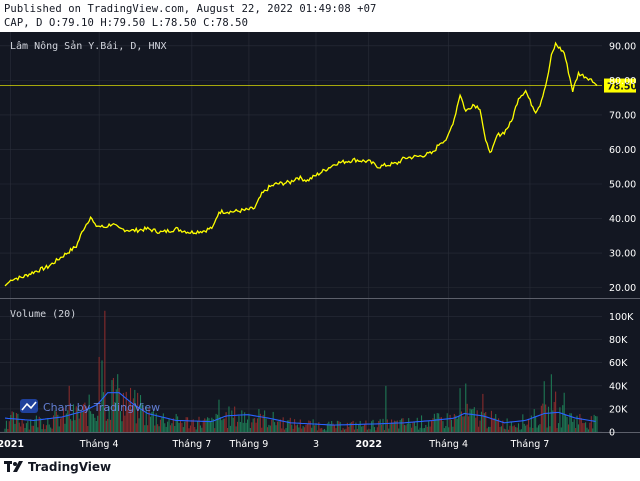  What do you see at coordinates (622, 115) in the screenshot?
I see `price-tick-label: 70.00` at bounding box center [622, 115].